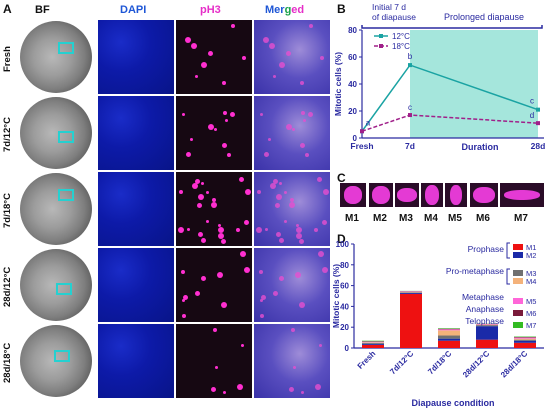 The width and height of the screenshot is (550, 412). I want to click on ph3-image-28d-18c, so click(214, 361).